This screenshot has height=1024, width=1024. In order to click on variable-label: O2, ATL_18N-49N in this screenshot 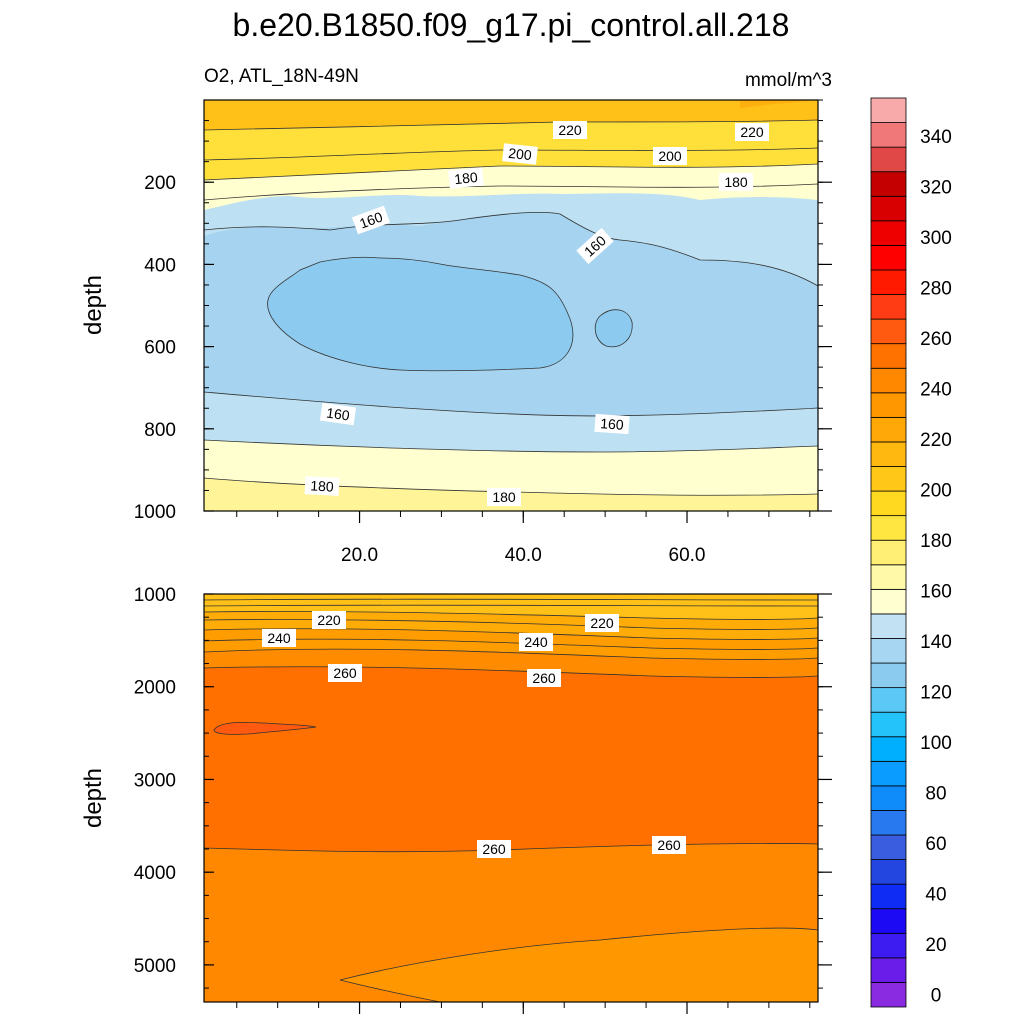, I will do `click(281, 76)`.